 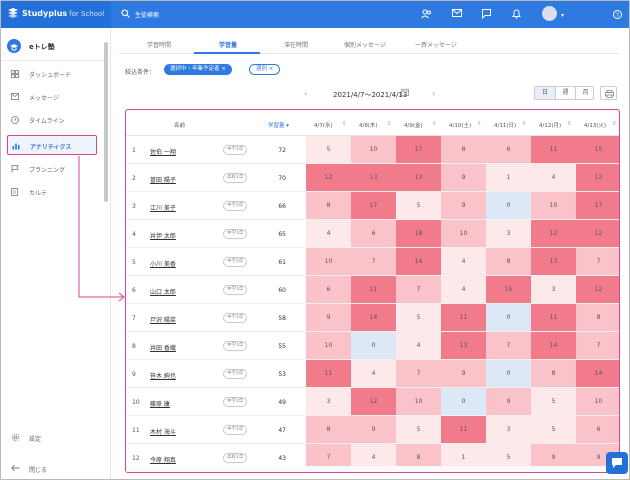 I want to click on tab-study-time: 学習時間, so click(x=159, y=45).